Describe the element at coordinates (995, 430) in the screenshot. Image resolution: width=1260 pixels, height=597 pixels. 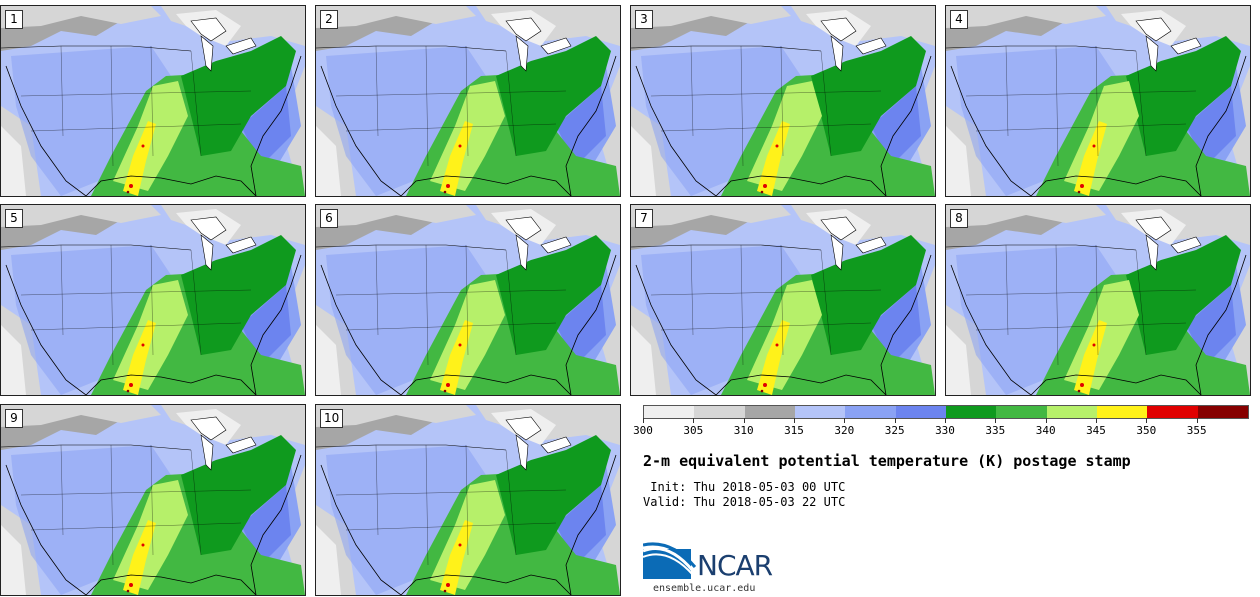
I see `colorbar-tick-label: 335` at that location.